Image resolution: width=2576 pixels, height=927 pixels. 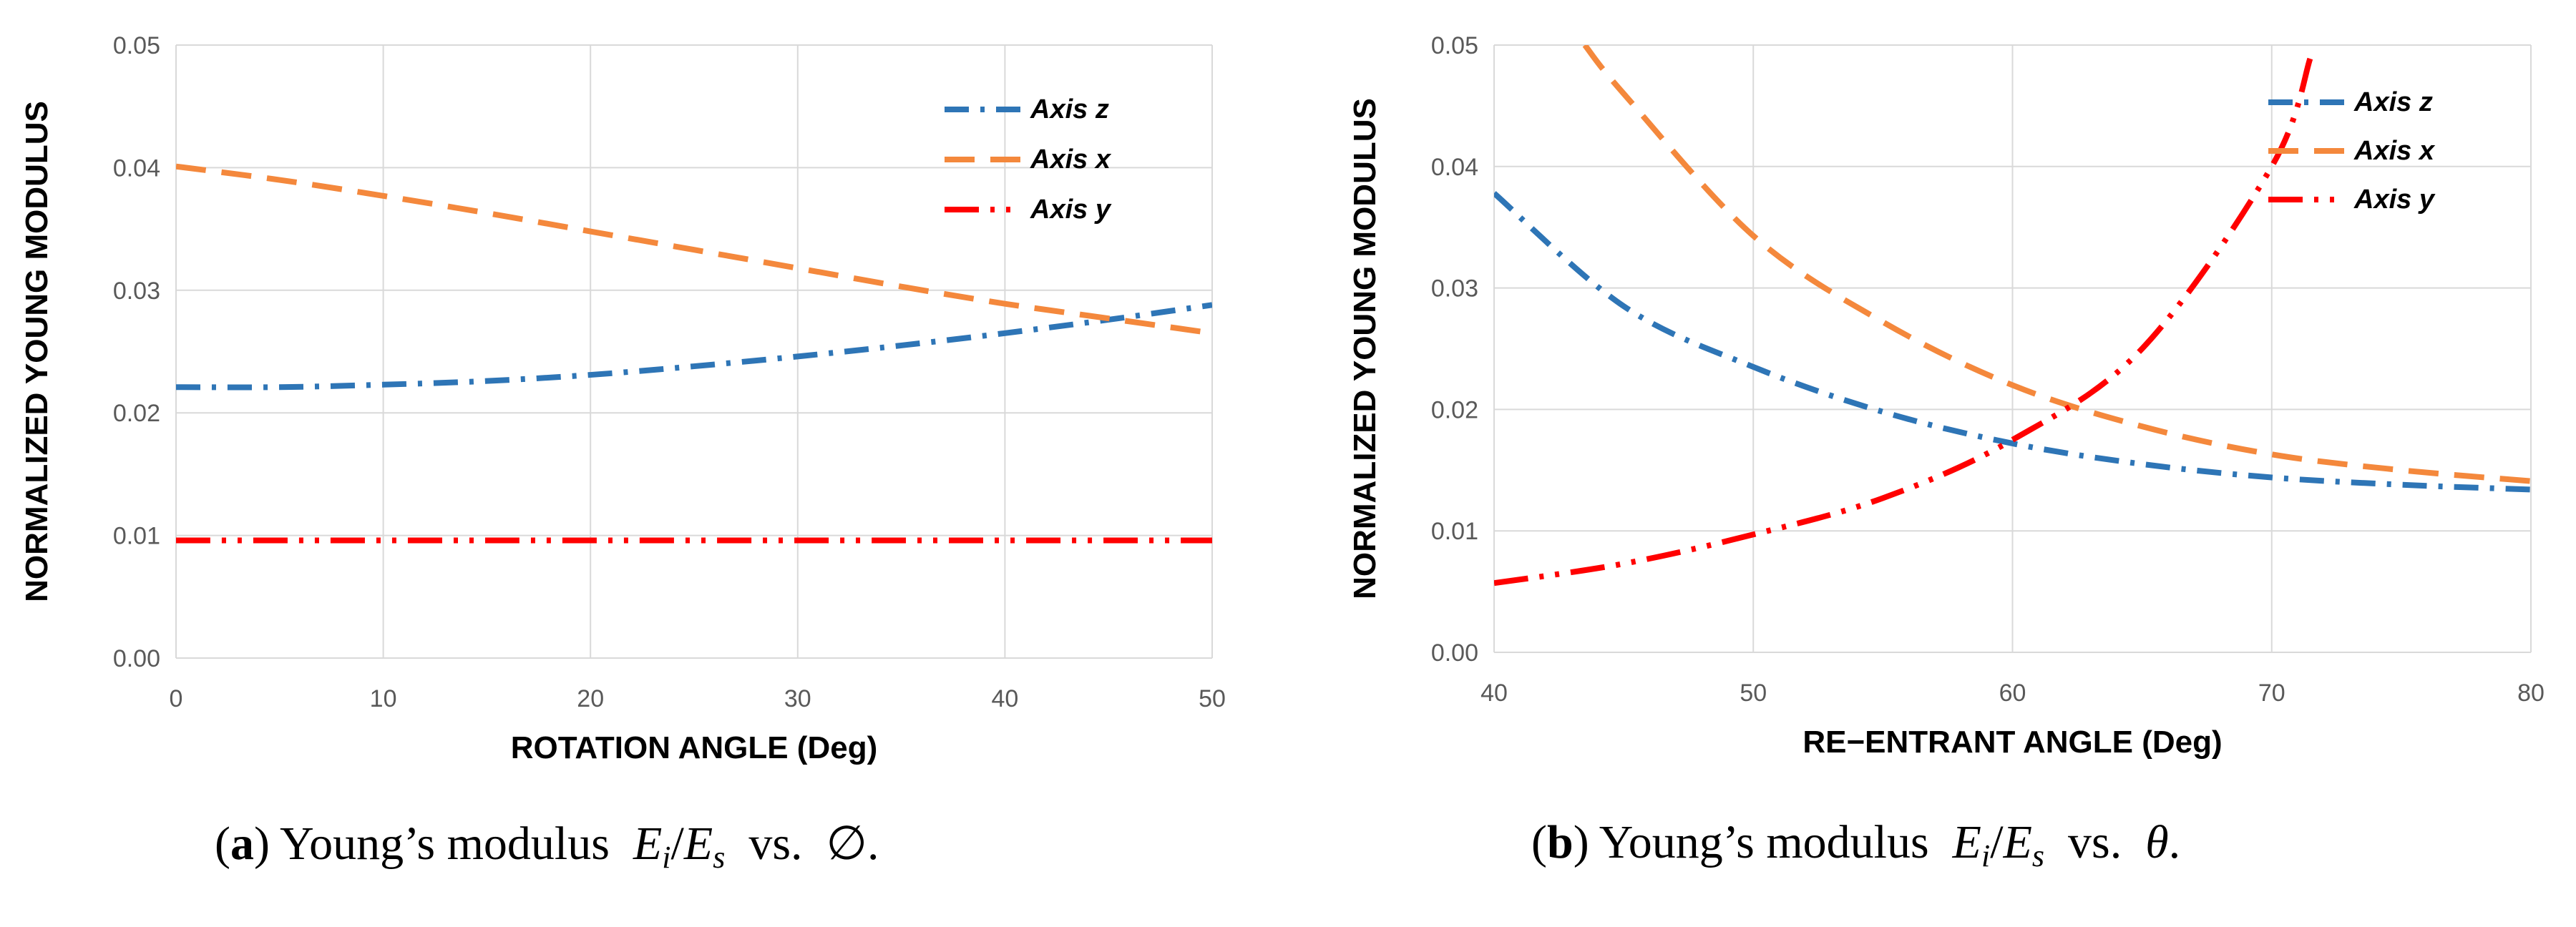 I want to click on x-axis-title: ROTATION ANGLE (Deg), so click(x=694, y=748).